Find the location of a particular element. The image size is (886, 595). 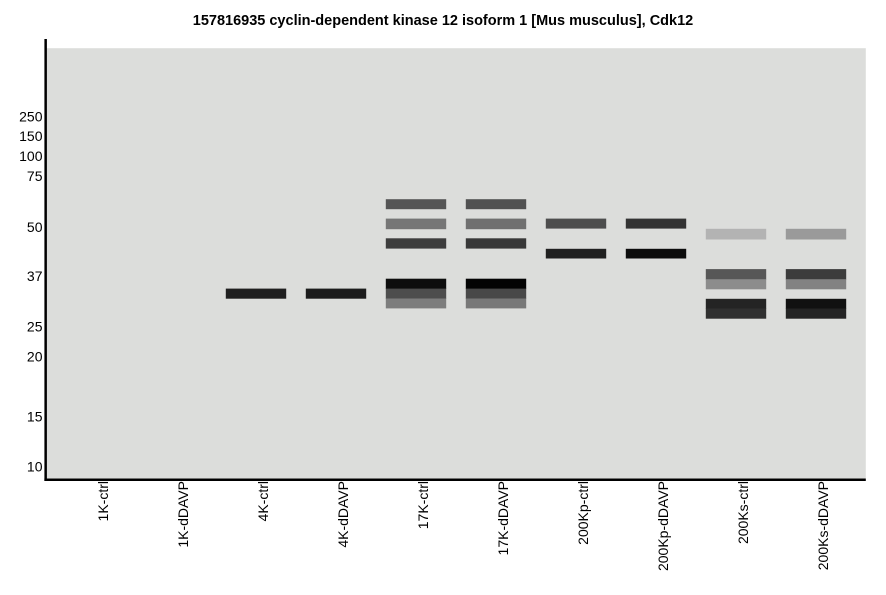

svg-text: 17K-dDAVP is located at coordinates (503, 518).